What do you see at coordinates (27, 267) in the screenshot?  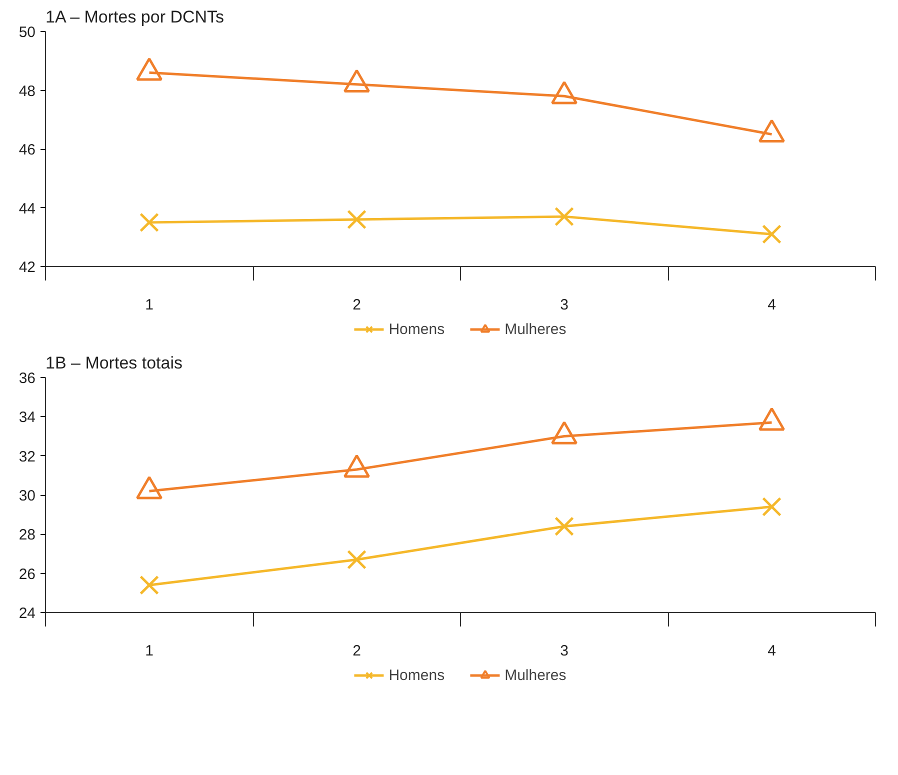 I see `y-tick-label: 42` at bounding box center [27, 267].